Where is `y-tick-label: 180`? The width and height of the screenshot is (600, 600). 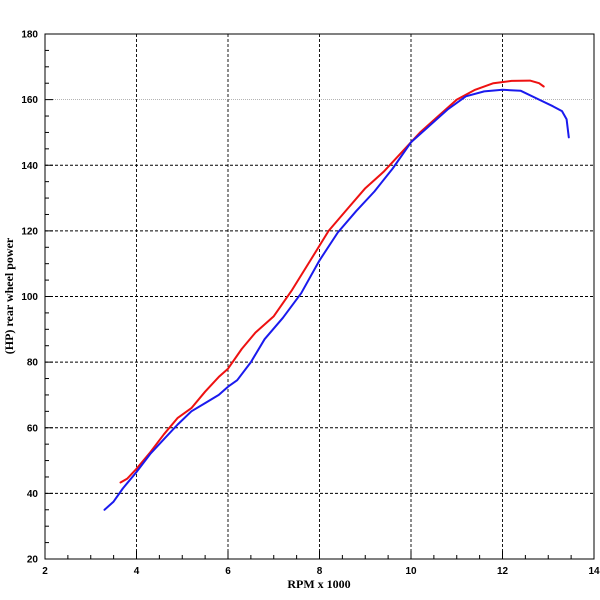 y-tick-label: 180 is located at coordinates (29, 35).